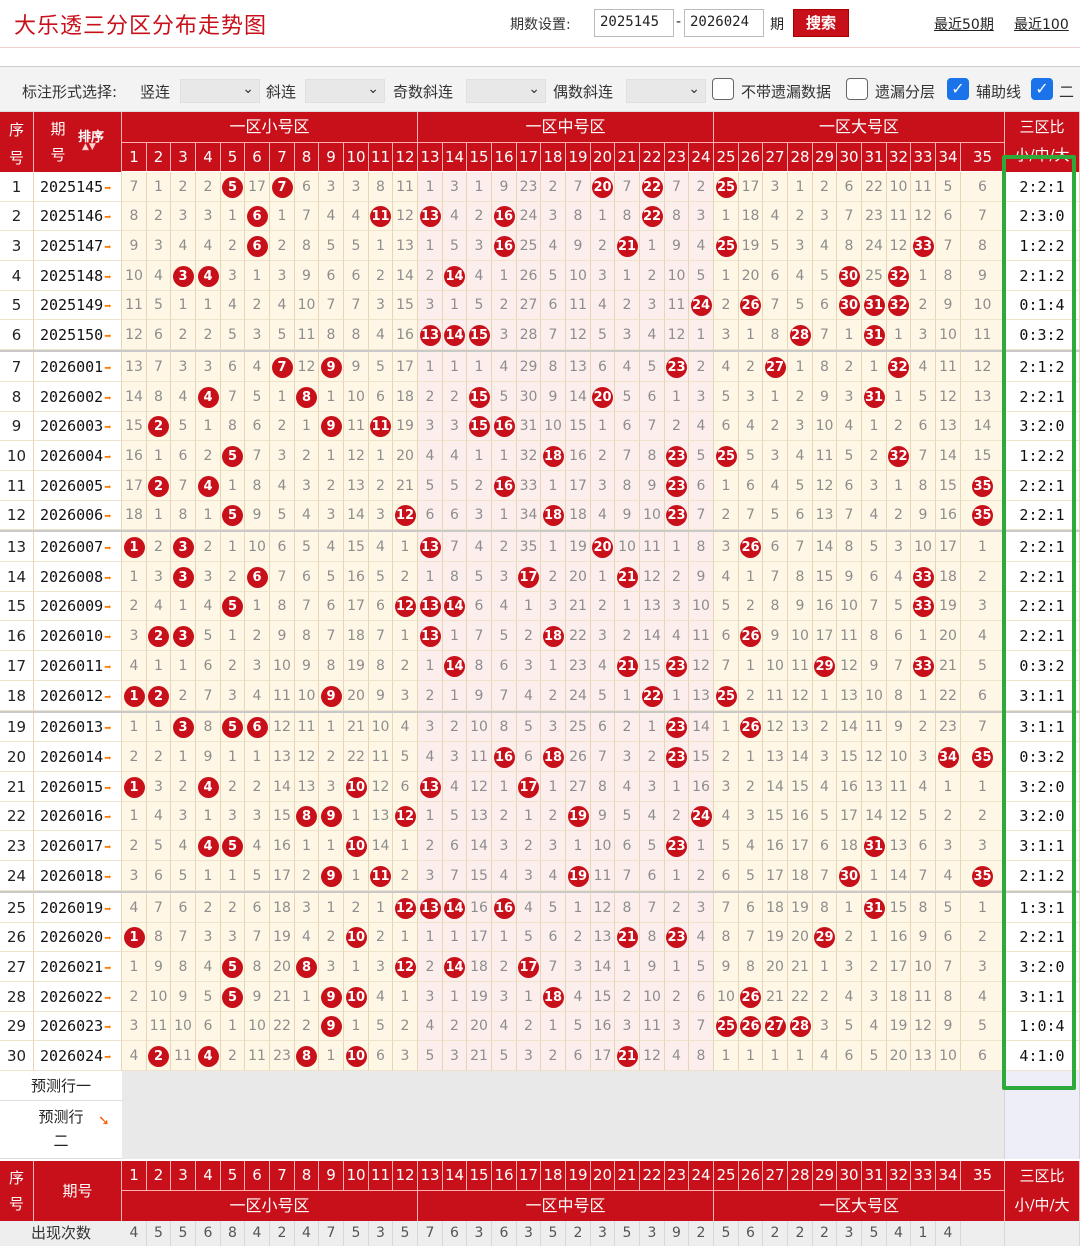 This screenshot has height=1246, width=1080. I want to click on recent-50-link: 最近50期, so click(964, 25).